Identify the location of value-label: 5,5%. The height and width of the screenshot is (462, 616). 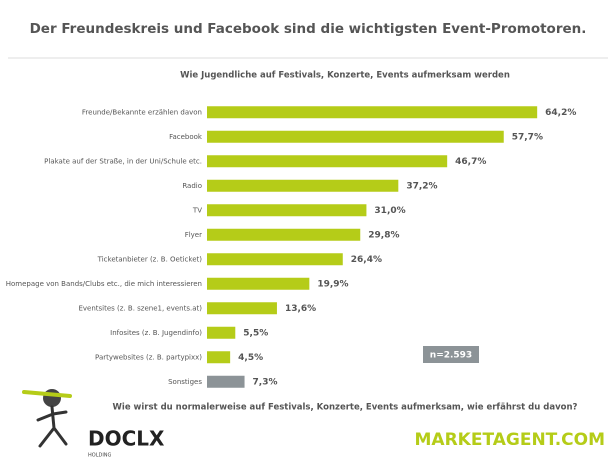
(255, 333).